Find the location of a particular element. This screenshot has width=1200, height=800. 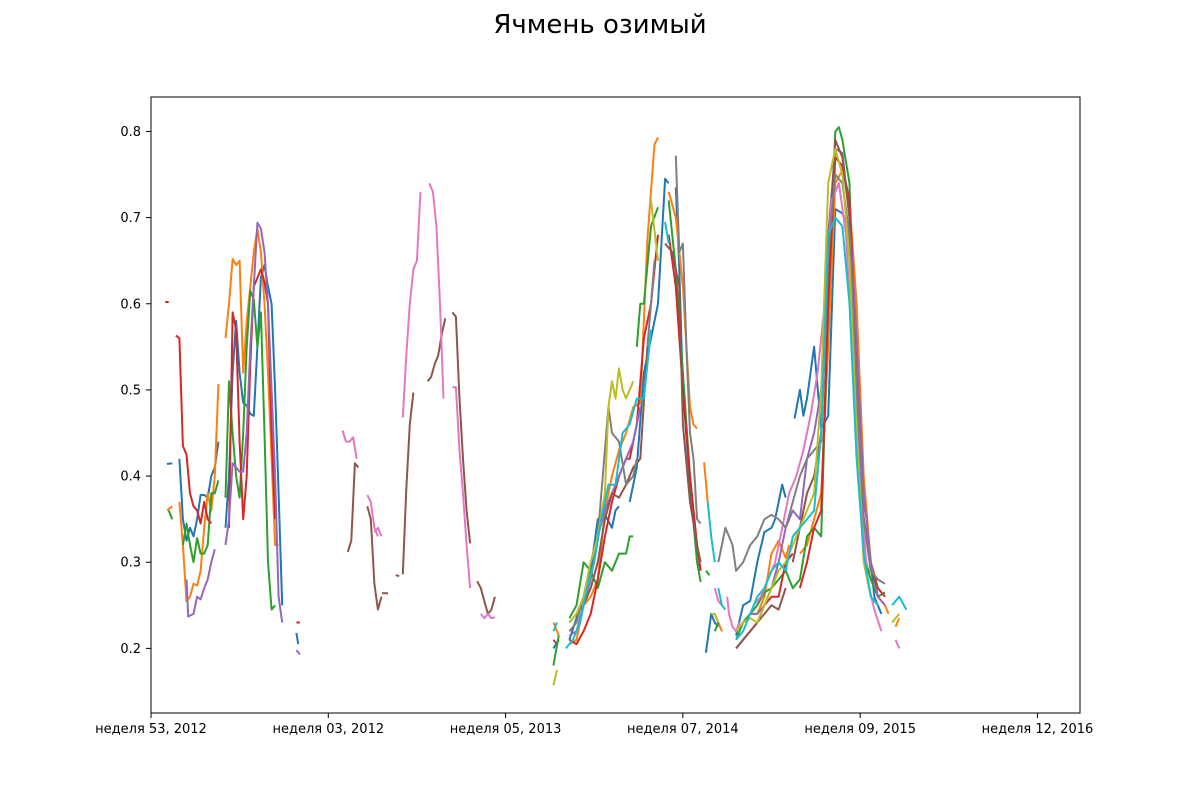

y-tick-label: 0.4 is located at coordinates (130, 477).